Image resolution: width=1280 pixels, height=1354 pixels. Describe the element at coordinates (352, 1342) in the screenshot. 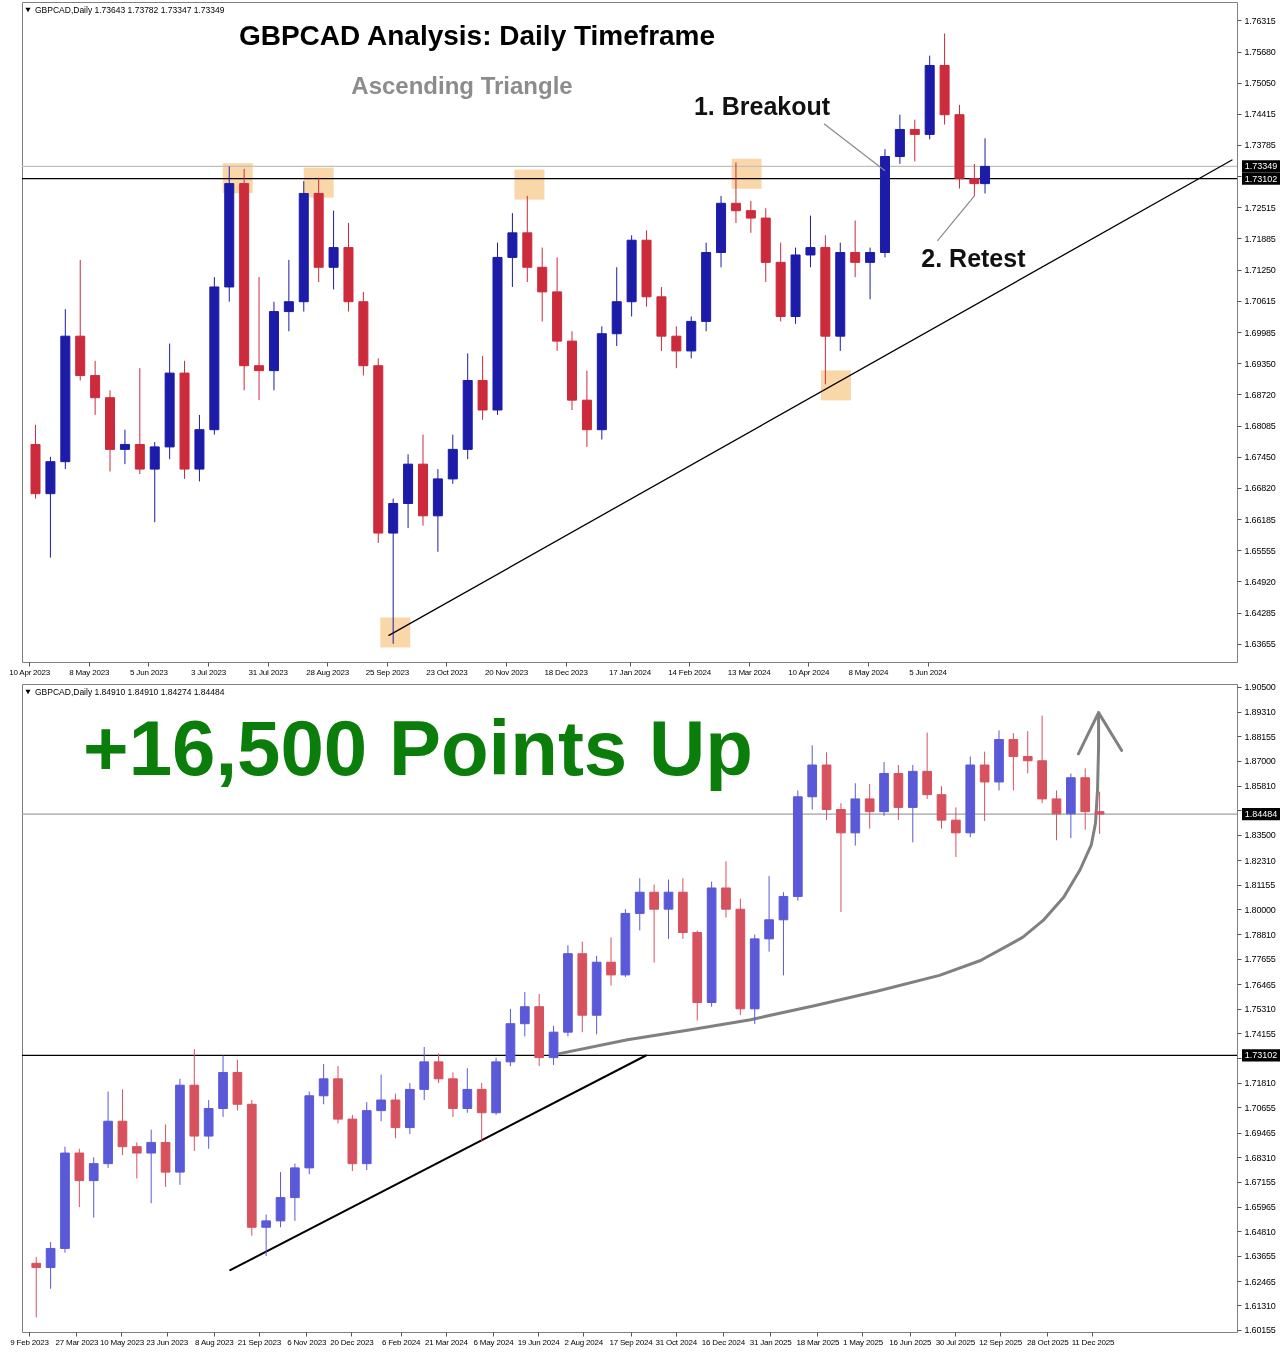

I see `x-tick-label: 20 Dec 2023` at that location.